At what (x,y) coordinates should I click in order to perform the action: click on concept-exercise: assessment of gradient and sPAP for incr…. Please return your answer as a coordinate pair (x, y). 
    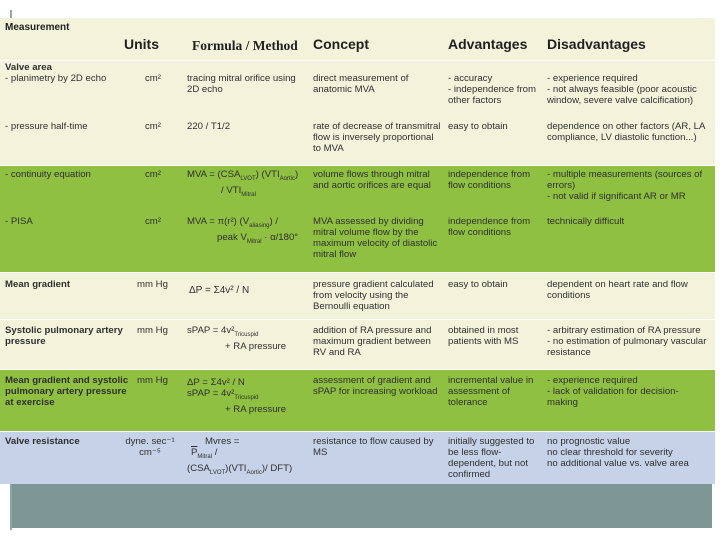
    Looking at the image, I should click on (375, 386).